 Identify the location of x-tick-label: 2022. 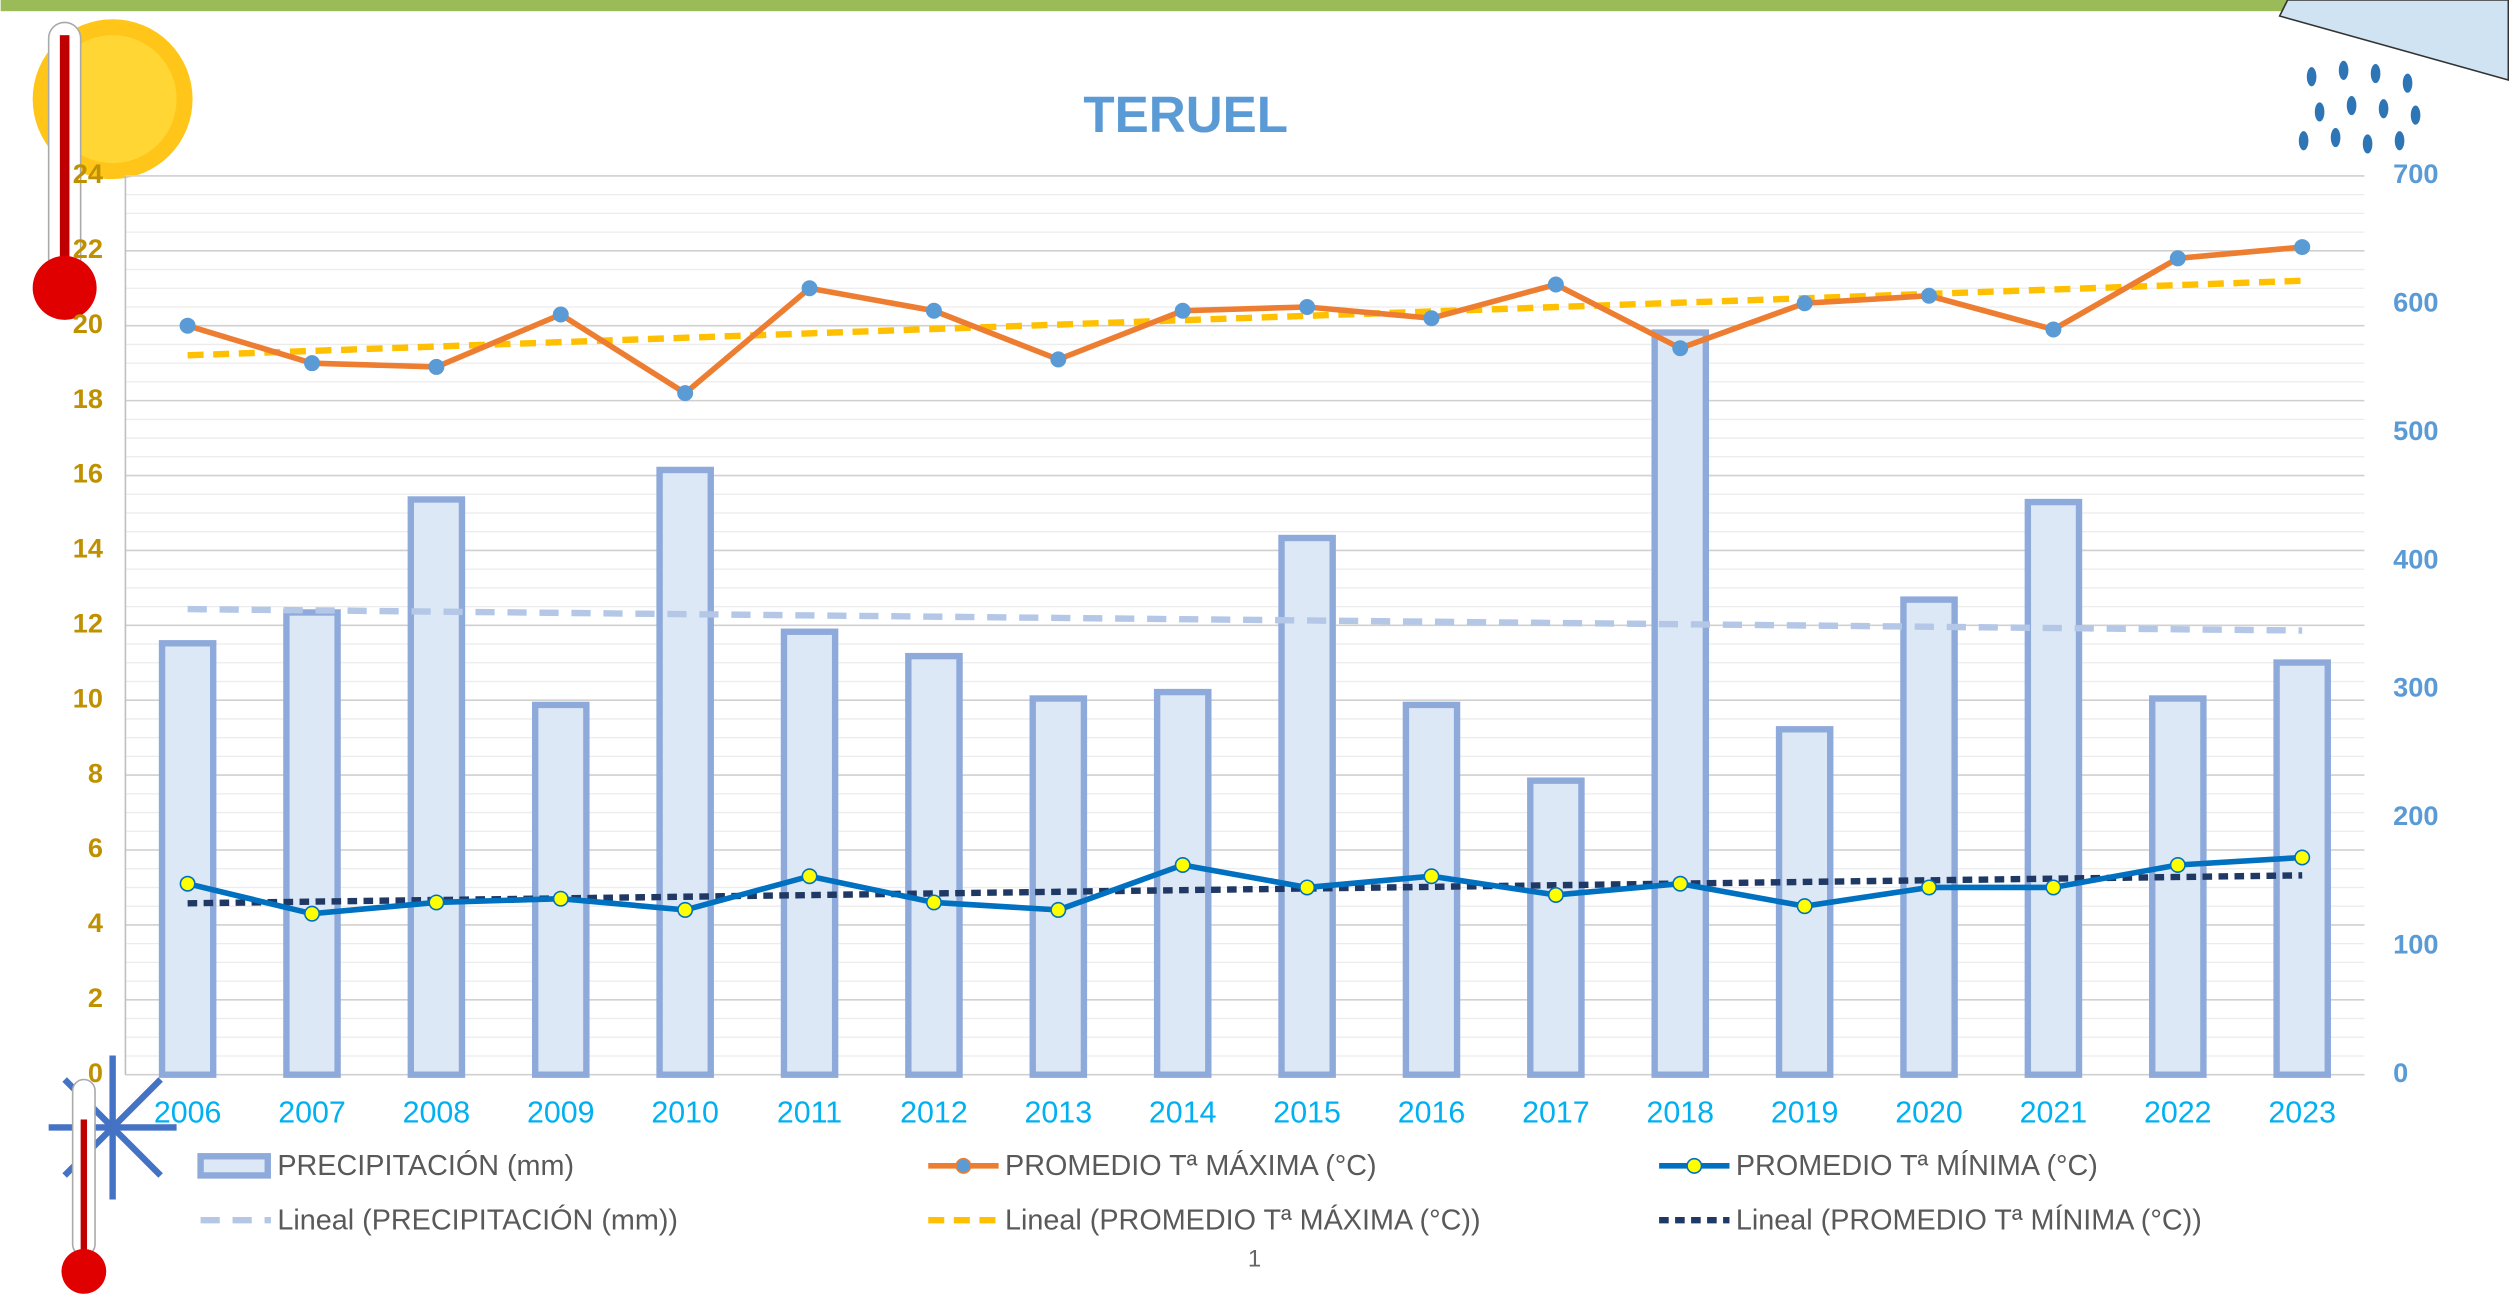
(2178, 1113).